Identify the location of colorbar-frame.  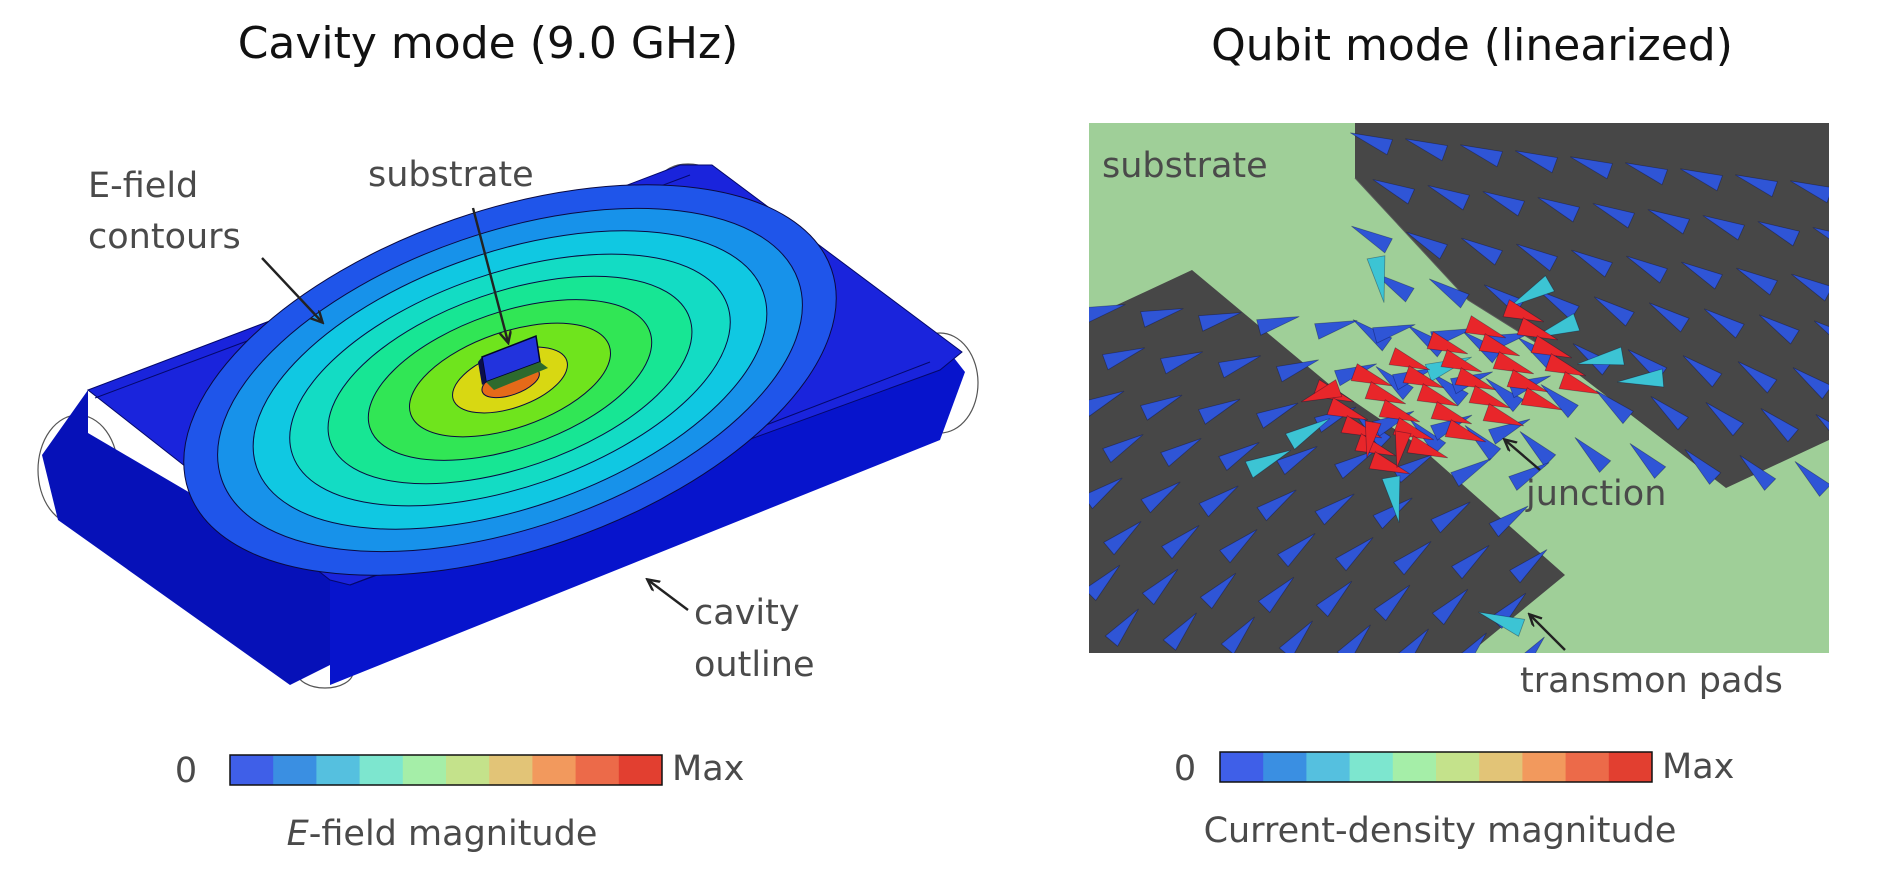
(1436, 767).